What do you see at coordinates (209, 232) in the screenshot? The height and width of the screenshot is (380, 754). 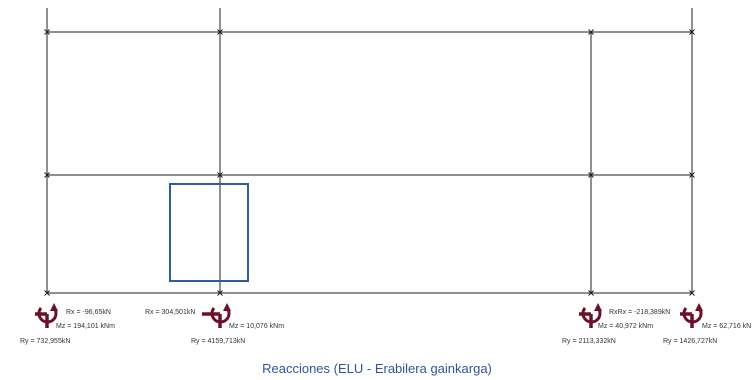 I see `highlight-rectangle` at bounding box center [209, 232].